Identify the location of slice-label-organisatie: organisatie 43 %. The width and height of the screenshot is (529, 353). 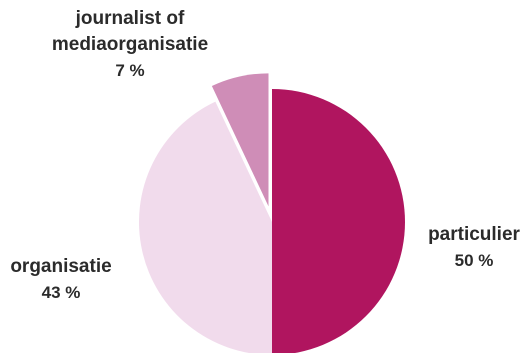
(61, 280).